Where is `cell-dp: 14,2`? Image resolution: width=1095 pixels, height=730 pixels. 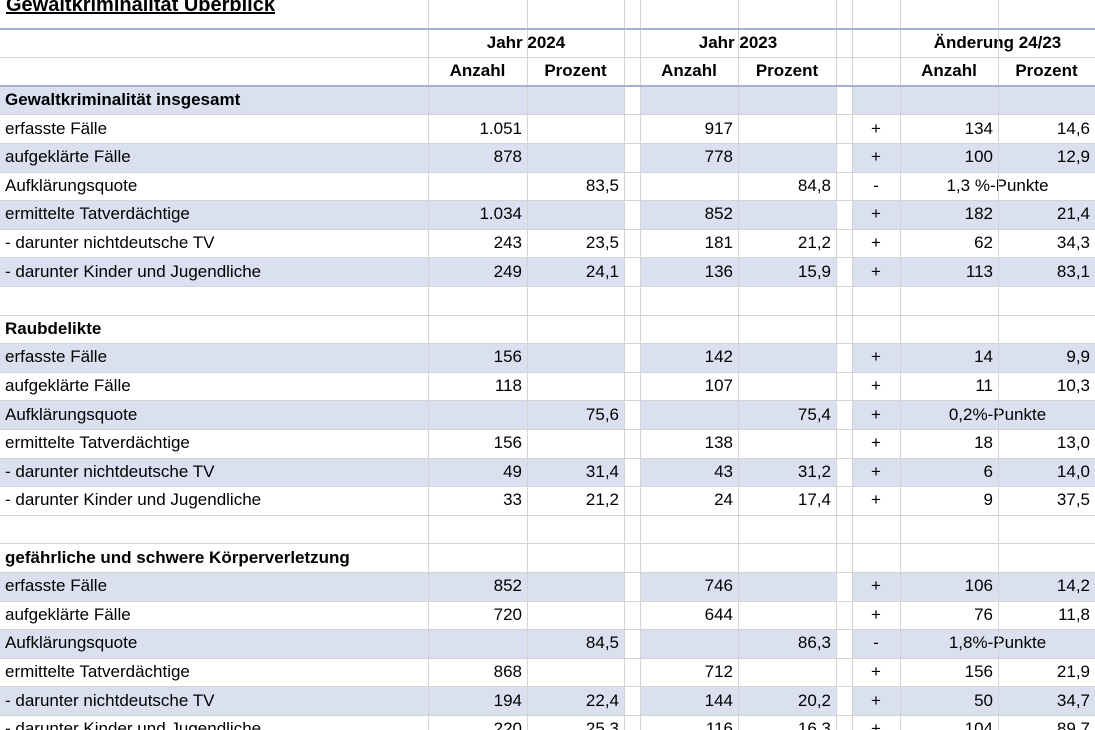
cell-dp: 14,2 is located at coordinates (1073, 586).